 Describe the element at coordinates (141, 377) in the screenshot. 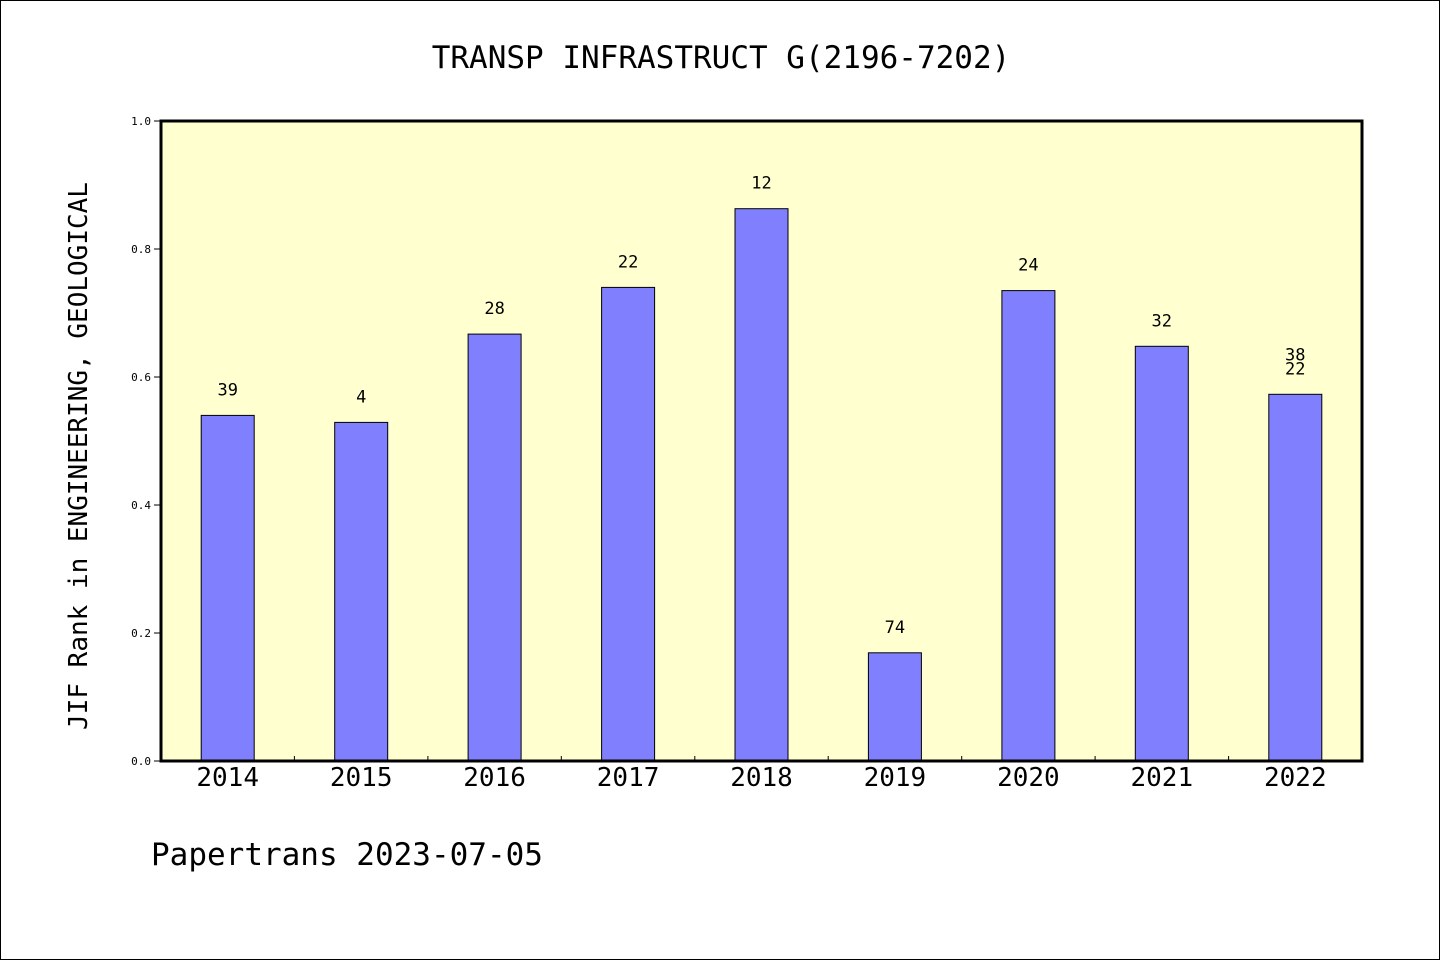

I see `y-tick-label: 0.6` at that location.